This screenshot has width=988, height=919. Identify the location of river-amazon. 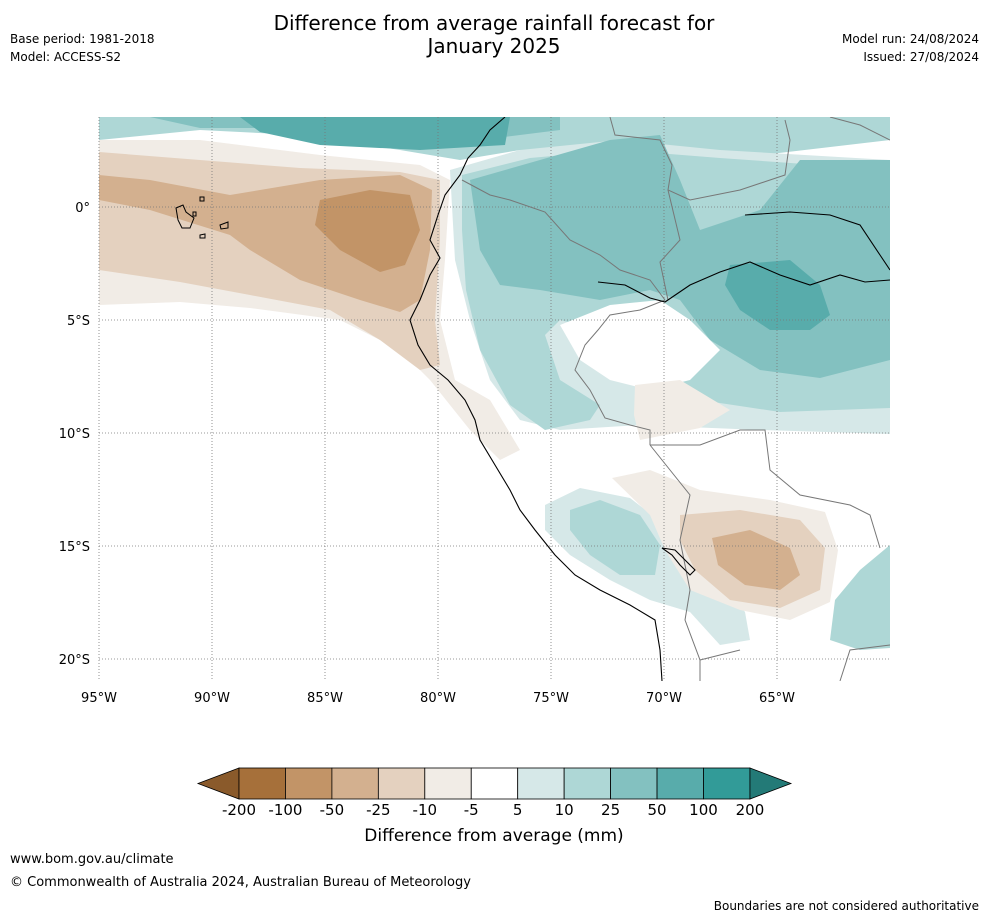
(743, 282).